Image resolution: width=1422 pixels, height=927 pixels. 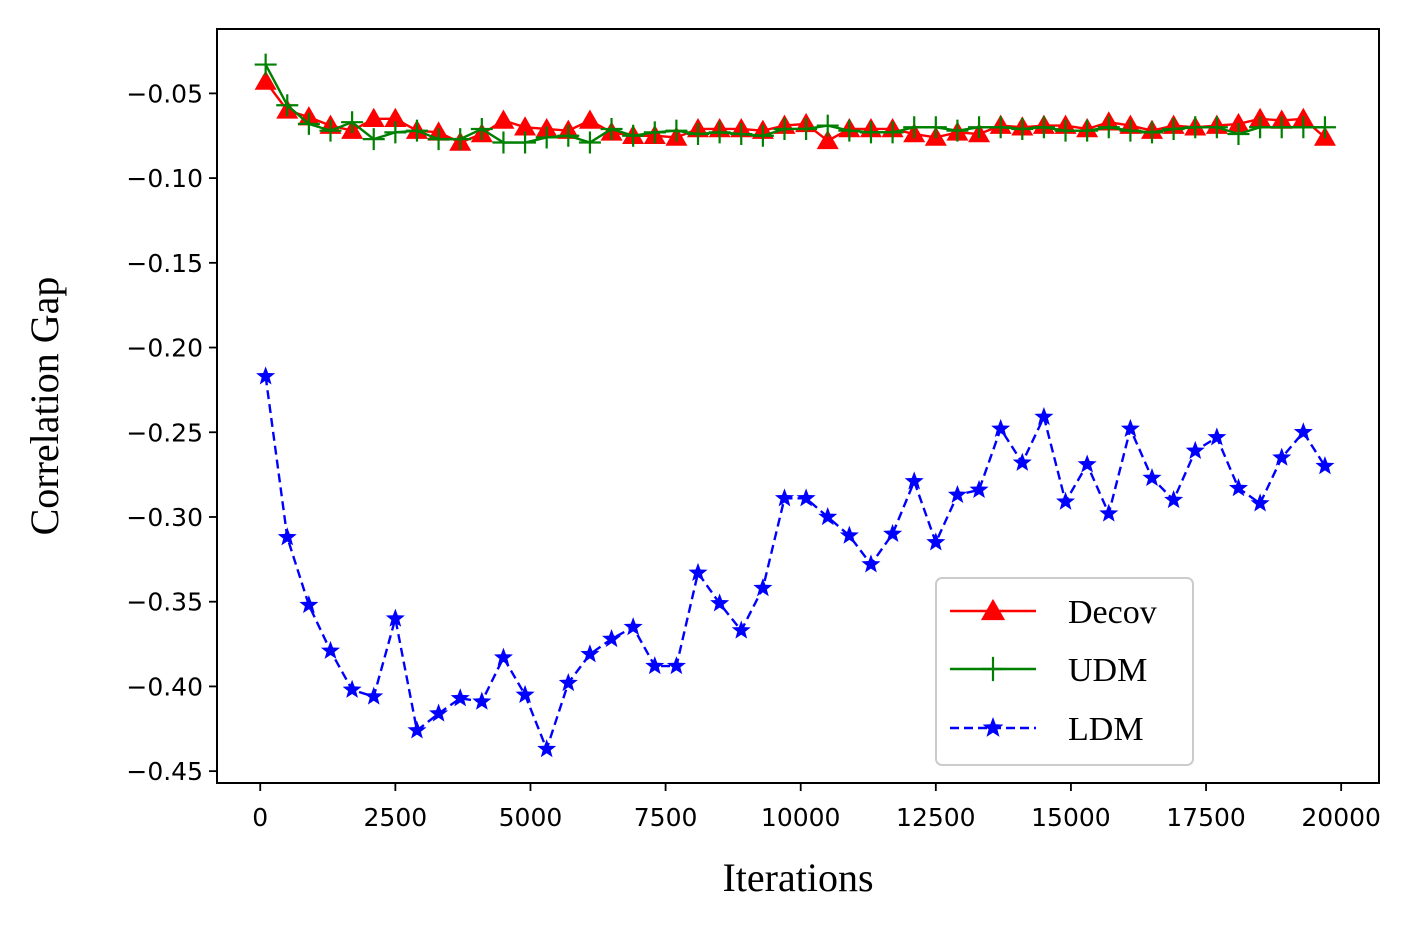 What do you see at coordinates (801, 817) in the screenshot?
I see `x-tick-label: 10000` at bounding box center [801, 817].